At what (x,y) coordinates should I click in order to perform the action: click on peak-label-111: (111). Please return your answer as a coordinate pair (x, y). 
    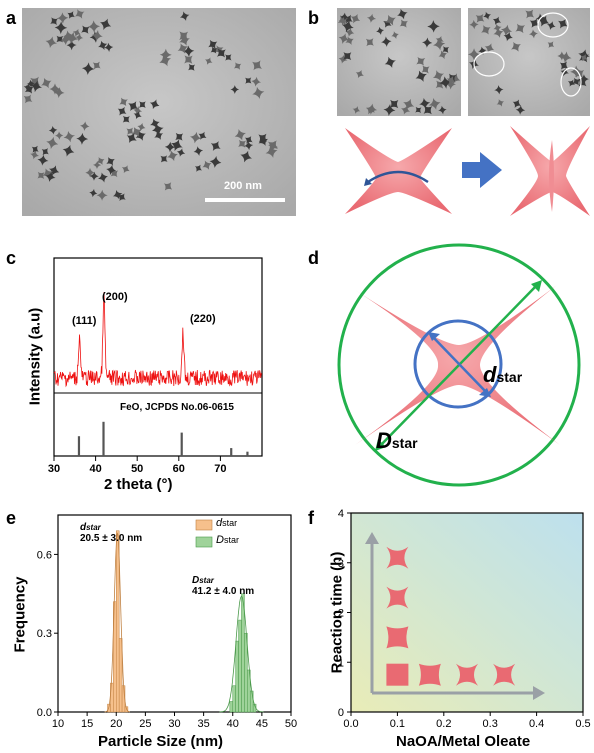
    Looking at the image, I should click on (84, 321).